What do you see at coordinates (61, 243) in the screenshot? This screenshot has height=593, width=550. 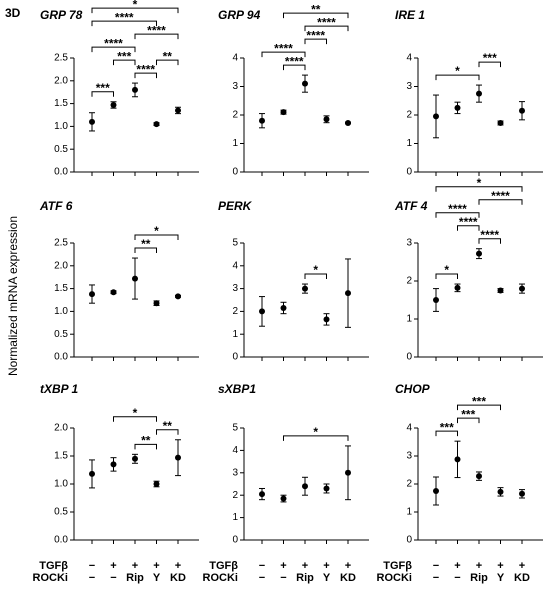 I see `y-tick-label: 2.5` at bounding box center [61, 243].